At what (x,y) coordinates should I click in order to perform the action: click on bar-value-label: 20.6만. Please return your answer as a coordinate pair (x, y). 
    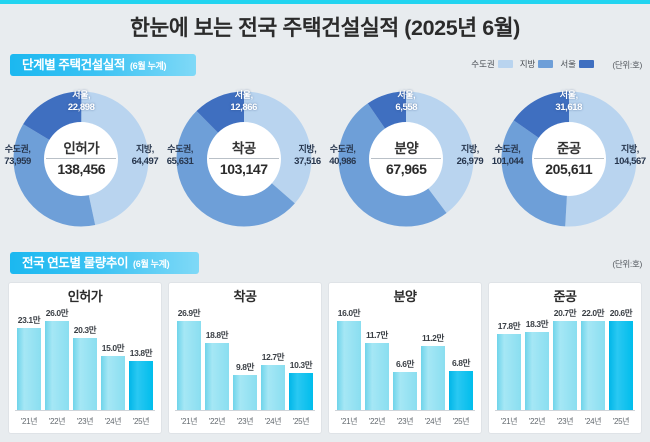
    Looking at the image, I should click on (621, 313).